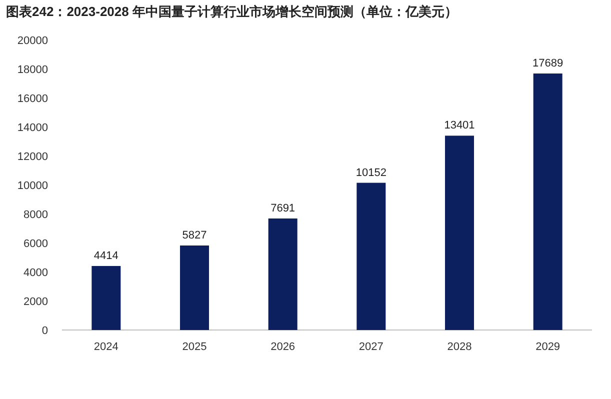 The width and height of the screenshot is (611, 399). What do you see at coordinates (548, 64) in the screenshot?
I see `data-label: 17689` at bounding box center [548, 64].